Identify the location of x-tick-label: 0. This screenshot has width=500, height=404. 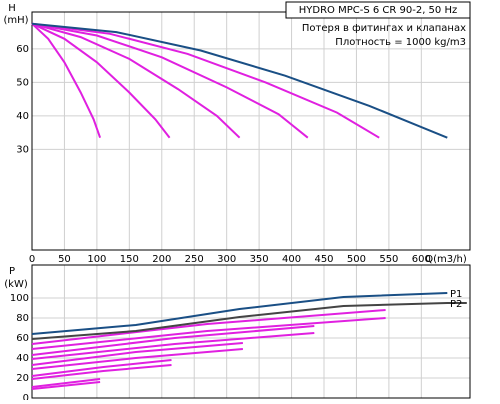
(32, 259).